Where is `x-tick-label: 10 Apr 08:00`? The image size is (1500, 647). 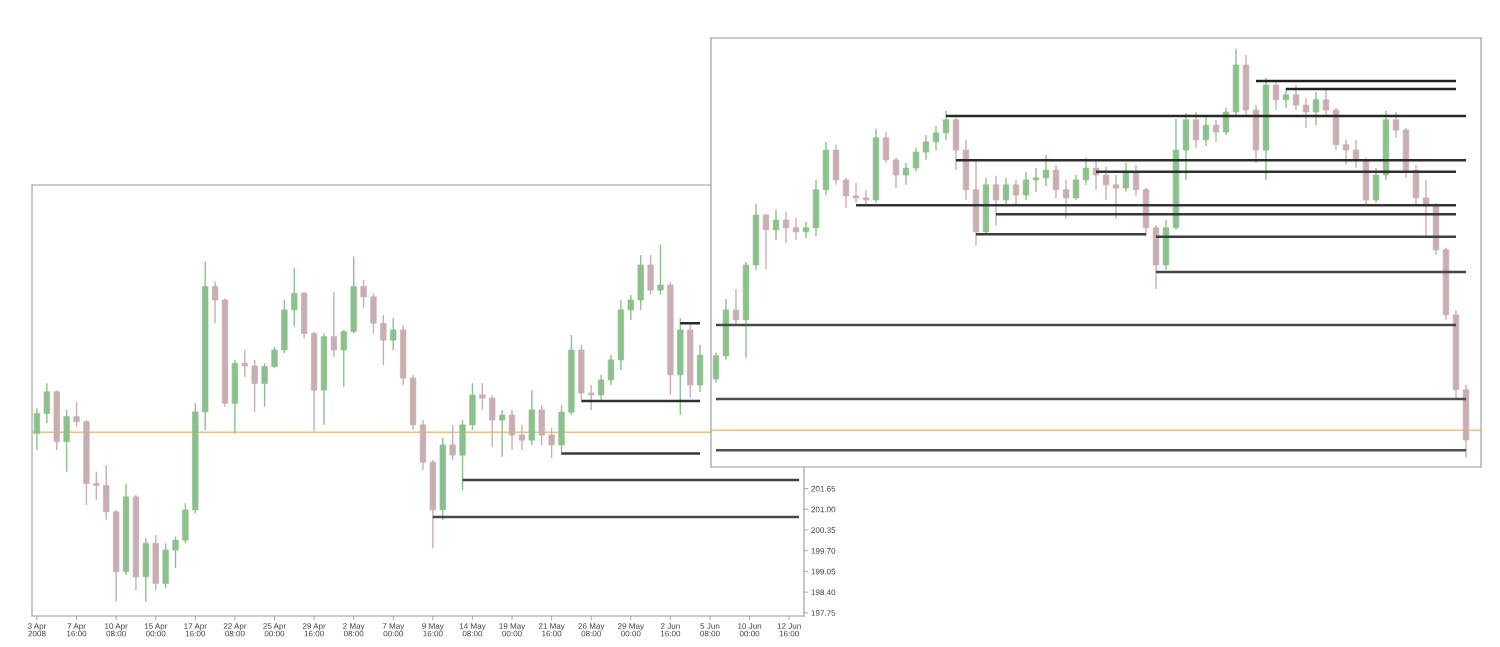 x-tick-label: 10 Apr 08:00 is located at coordinates (116, 630).